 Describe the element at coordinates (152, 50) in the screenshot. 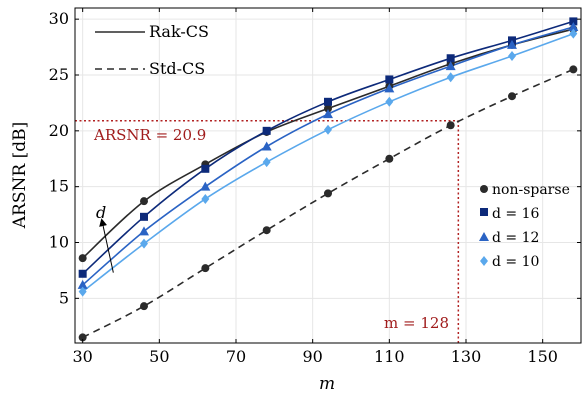

I see `line-style-legend: Rak-CS Std-CS` at that location.